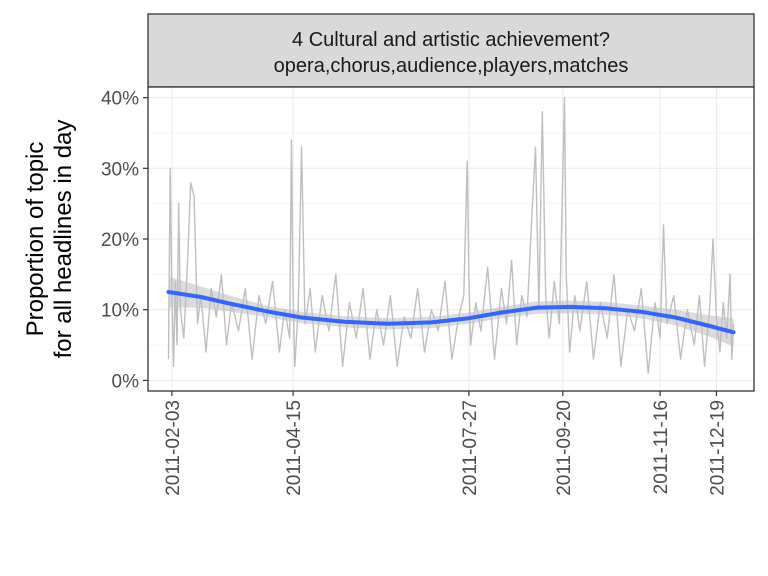 The image size is (768, 576). I want to click on y-axis-ticks: 0% 10% 20% 30% 40%, so click(124, 240).